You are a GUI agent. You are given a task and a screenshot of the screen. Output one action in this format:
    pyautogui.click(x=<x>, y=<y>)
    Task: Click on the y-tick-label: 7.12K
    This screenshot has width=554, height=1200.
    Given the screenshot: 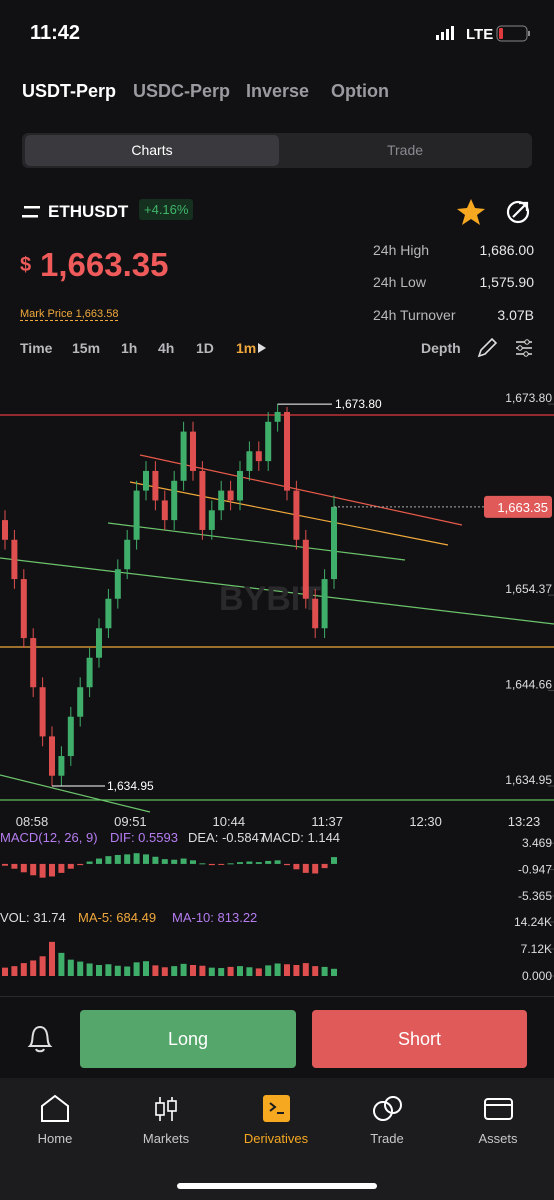 What is the action you would take?
    pyautogui.click(x=536, y=949)
    